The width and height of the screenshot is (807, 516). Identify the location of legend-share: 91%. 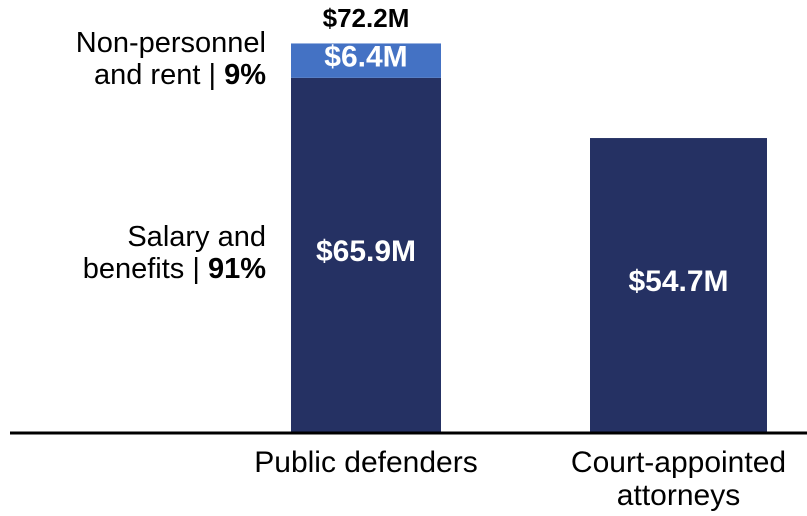
(236, 268).